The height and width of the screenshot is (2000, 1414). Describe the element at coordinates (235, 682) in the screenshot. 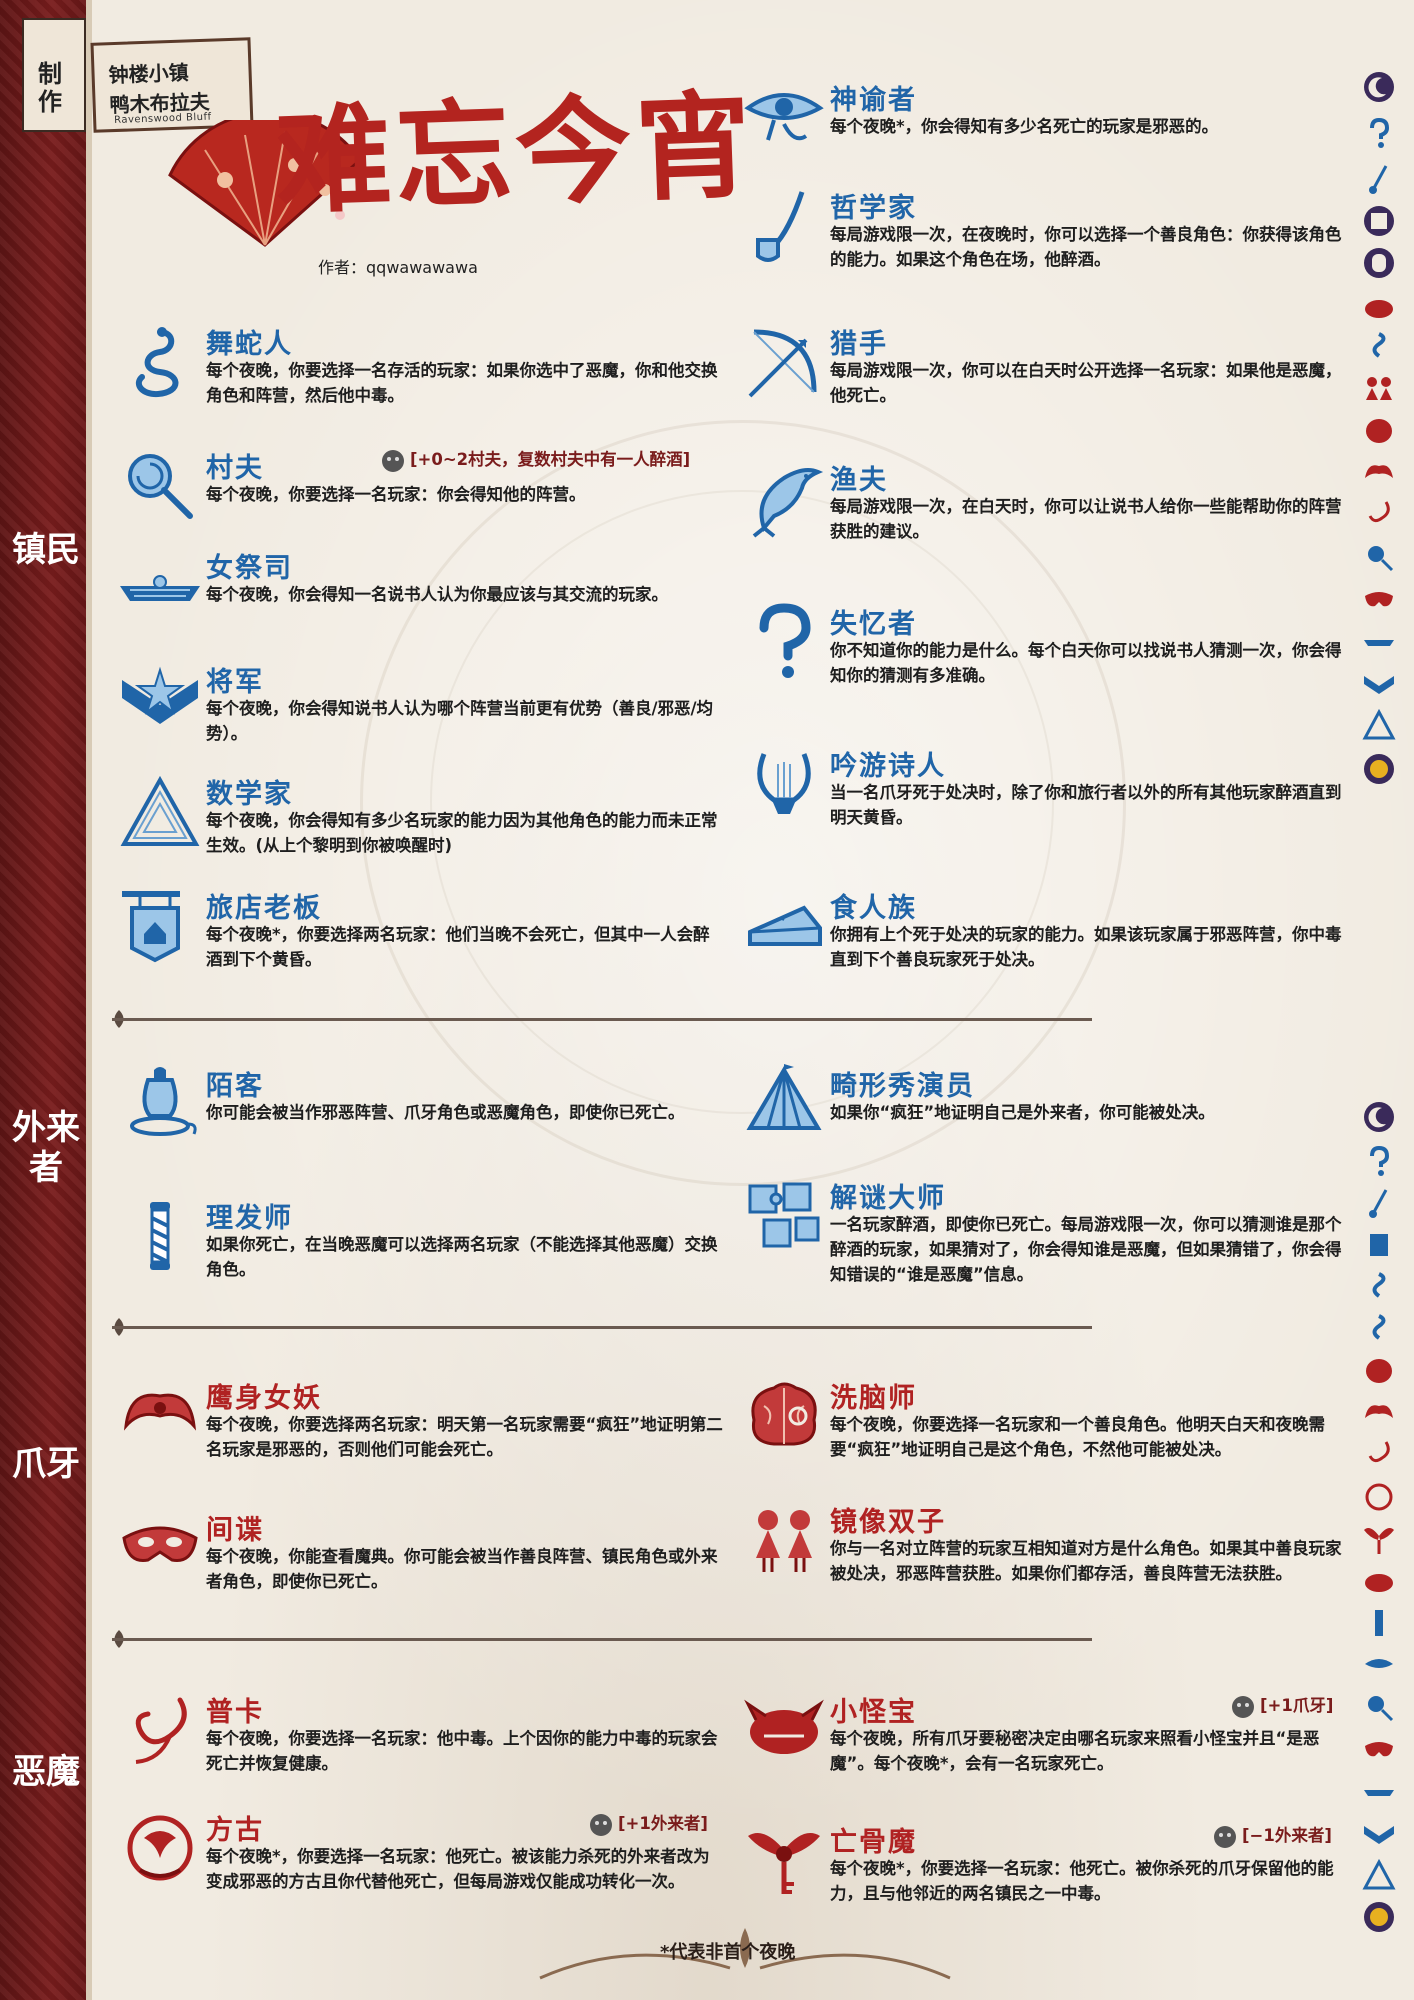

I see `role-name: 将军` at that location.